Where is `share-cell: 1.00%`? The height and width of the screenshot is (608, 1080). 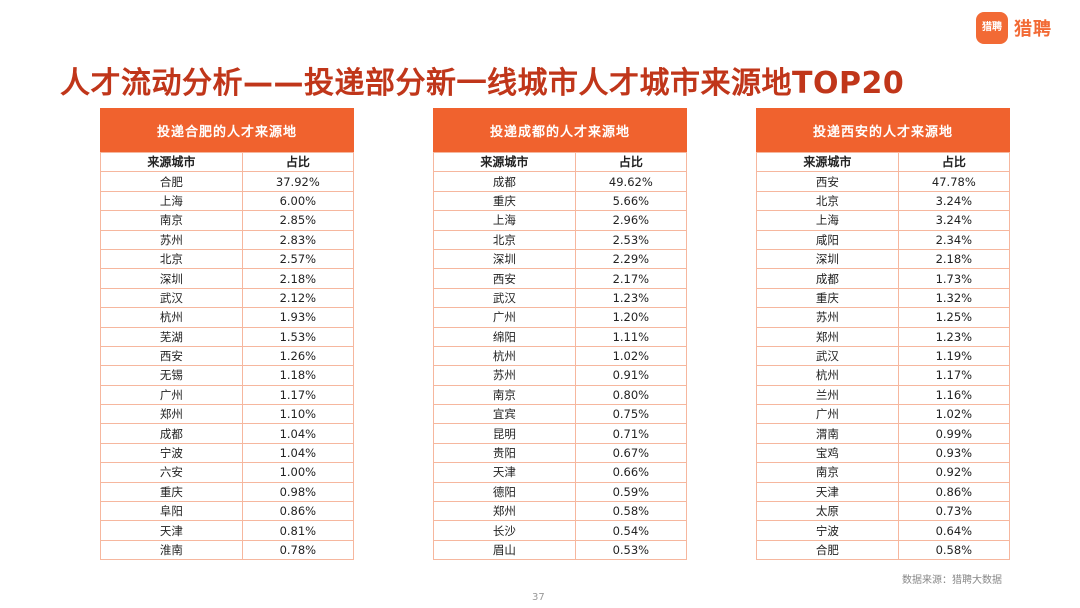
share-cell: 1.00% is located at coordinates (298, 472).